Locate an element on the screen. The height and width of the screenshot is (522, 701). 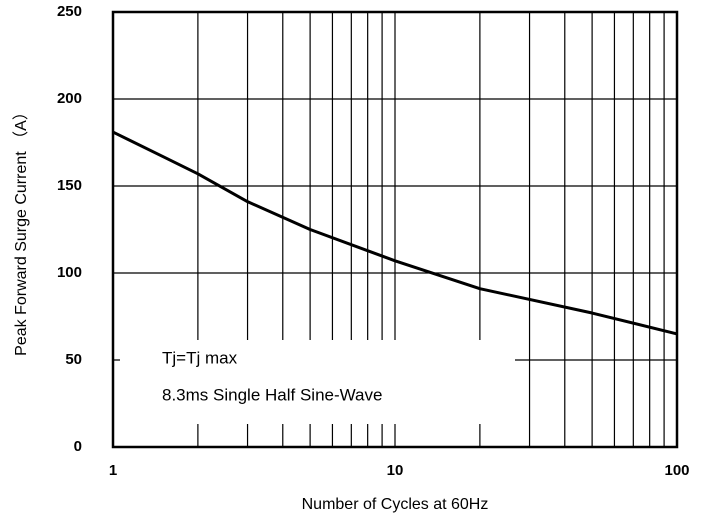
annotation: Tj=Tj max is located at coordinates (200, 357).